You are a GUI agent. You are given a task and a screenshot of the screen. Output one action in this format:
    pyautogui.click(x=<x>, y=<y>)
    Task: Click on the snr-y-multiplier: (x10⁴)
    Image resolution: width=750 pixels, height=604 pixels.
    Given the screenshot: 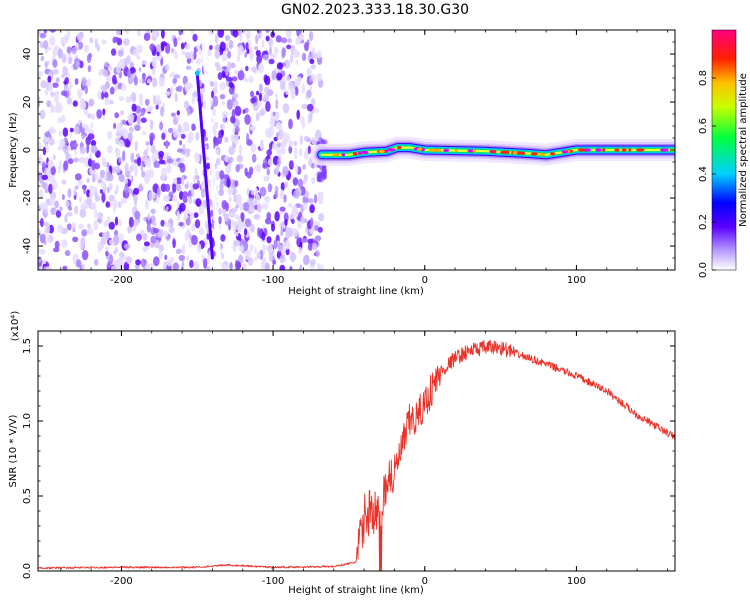 What is the action you would take?
    pyautogui.click(x=15, y=326)
    